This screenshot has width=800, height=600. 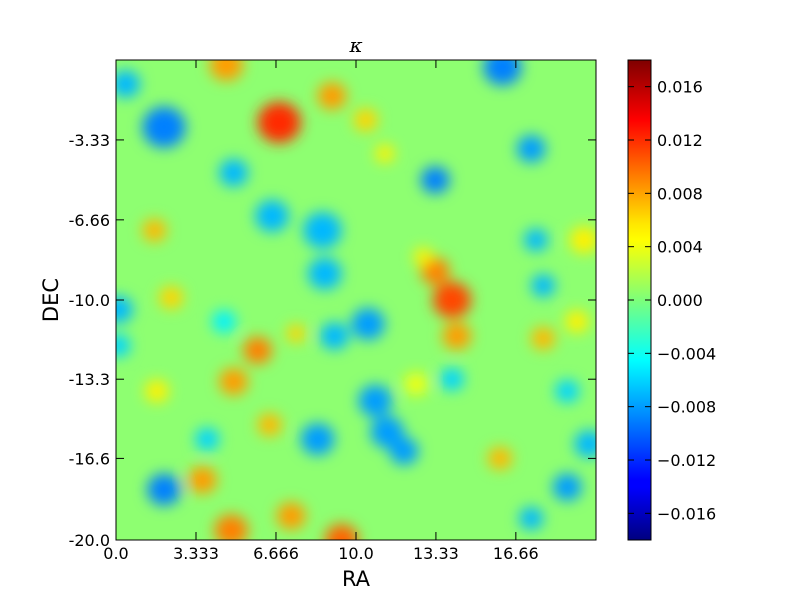 I want to click on x-tick-label: 13.33, so click(x=436, y=553).